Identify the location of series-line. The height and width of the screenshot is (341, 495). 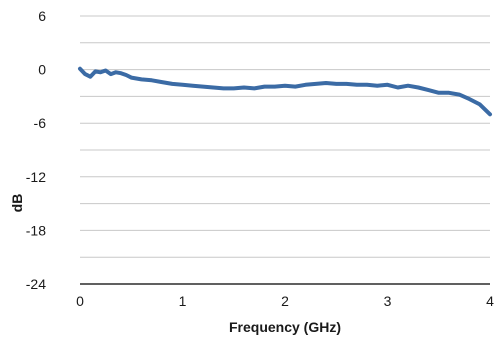
(285, 91).